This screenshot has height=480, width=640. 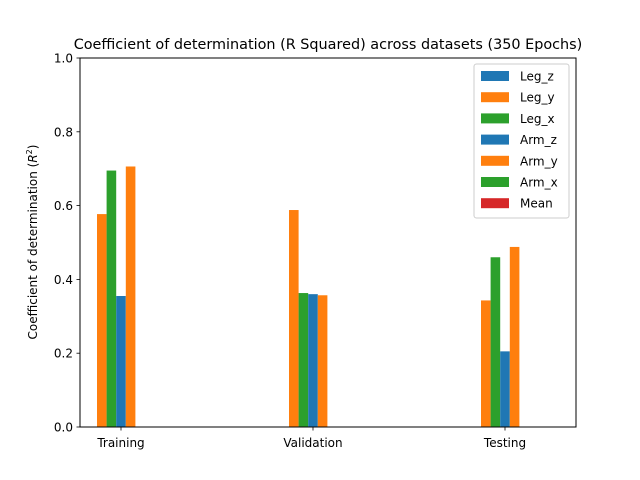 What do you see at coordinates (495, 118) in the screenshot?
I see `legend-swatch-leg_x` at bounding box center [495, 118].